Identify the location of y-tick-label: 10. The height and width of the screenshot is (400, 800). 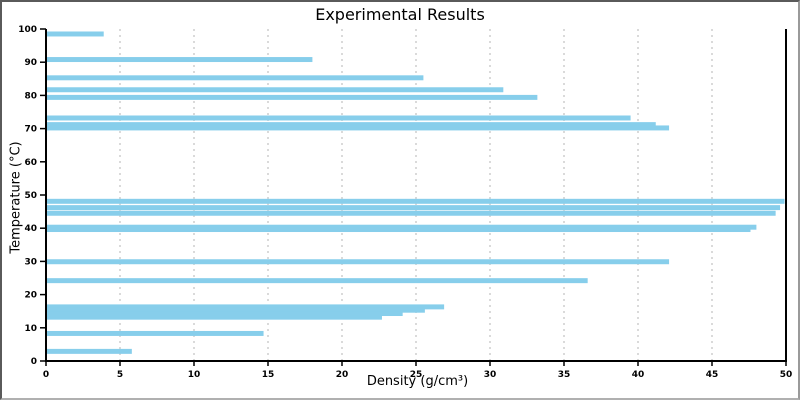
(30, 329).